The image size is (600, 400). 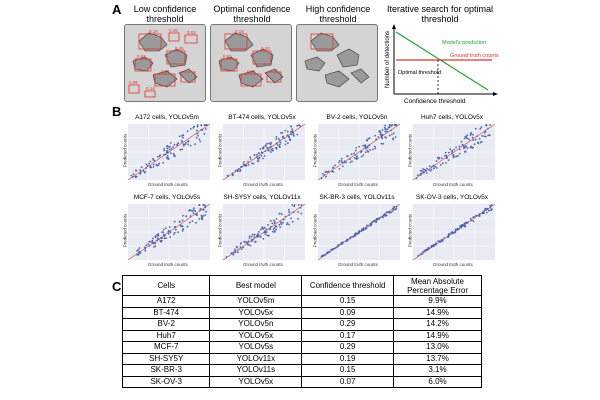 What do you see at coordinates (167, 197) in the screenshot?
I see `scatter-title: MCF-7 cells, YOLOv5s` at bounding box center [167, 197].